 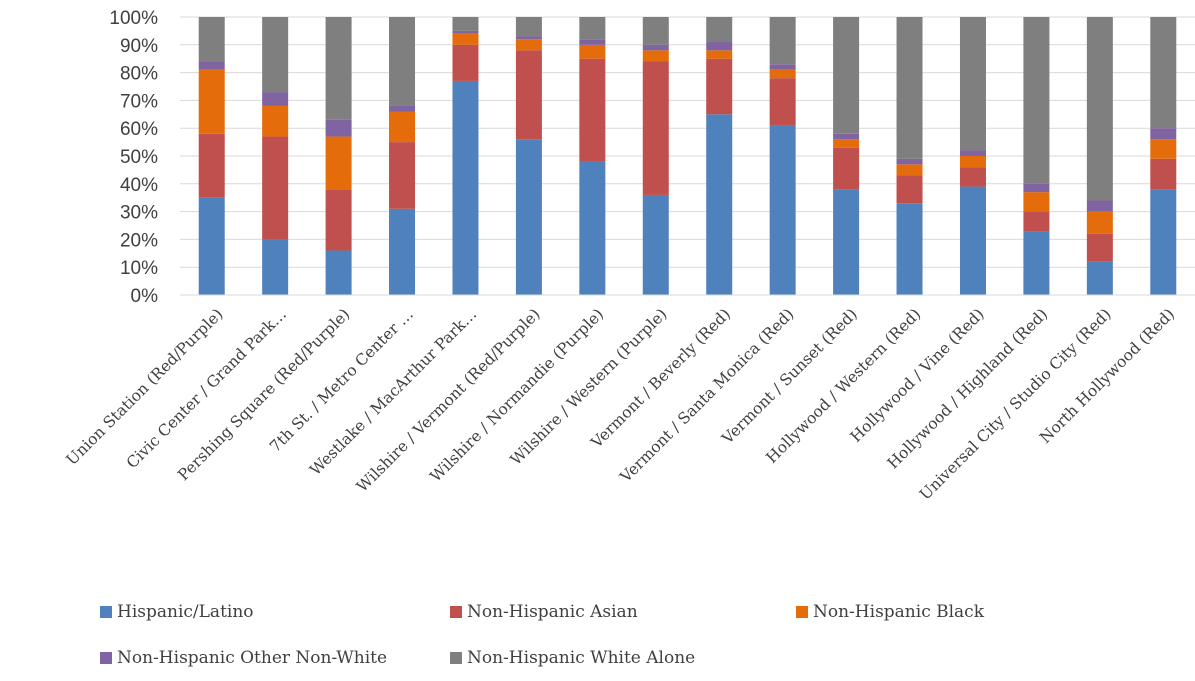 I want to click on legend-label: Non-Hispanic Black, so click(x=899, y=612).